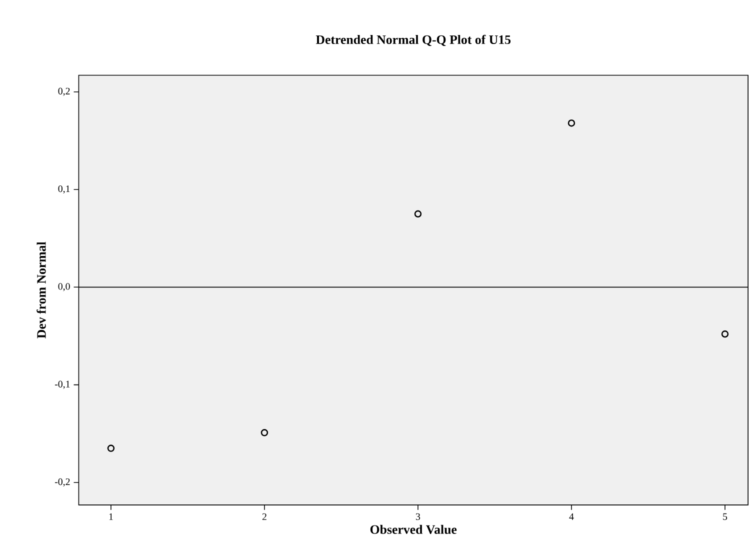  What do you see at coordinates (418, 516) in the screenshot?
I see `x-tick-label: 3` at bounding box center [418, 516].